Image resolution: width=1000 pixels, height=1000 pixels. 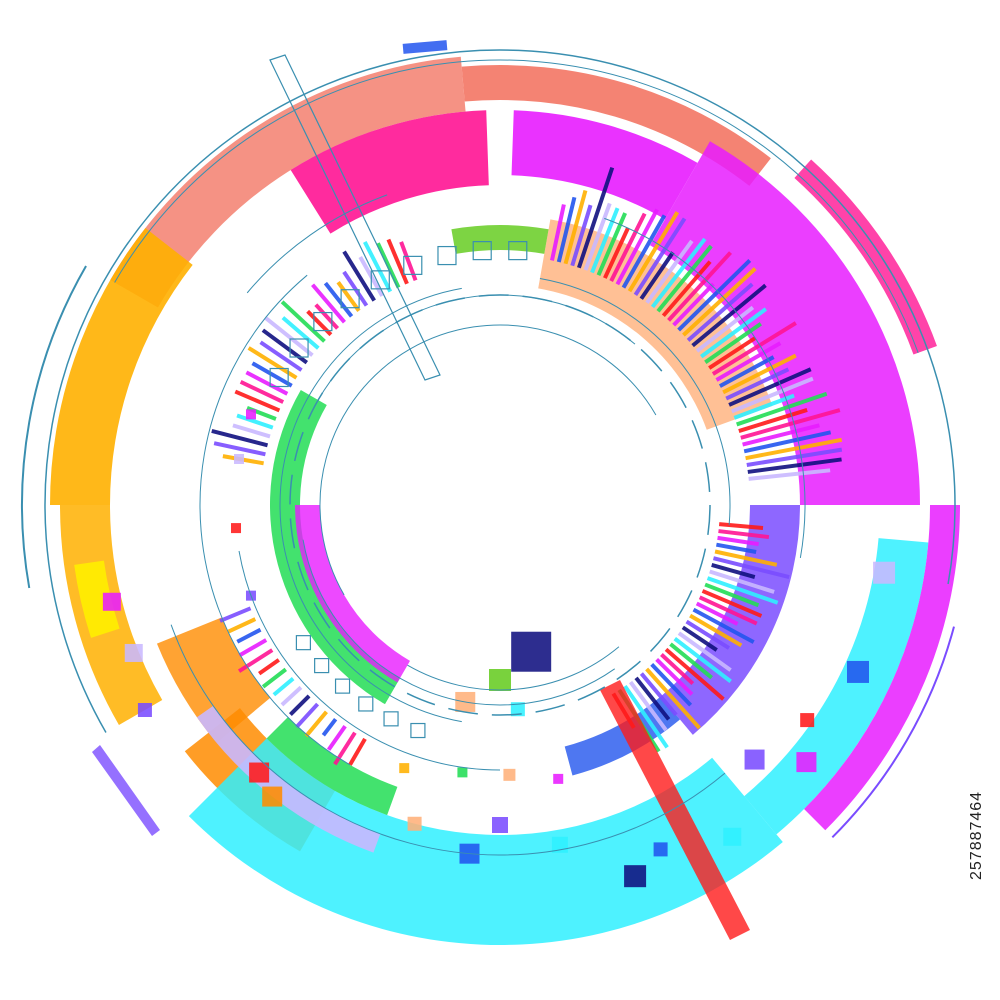 What do you see at coordinates (126, 790) in the screenshot?
I see `diagonal-strip` at bounding box center [126, 790].